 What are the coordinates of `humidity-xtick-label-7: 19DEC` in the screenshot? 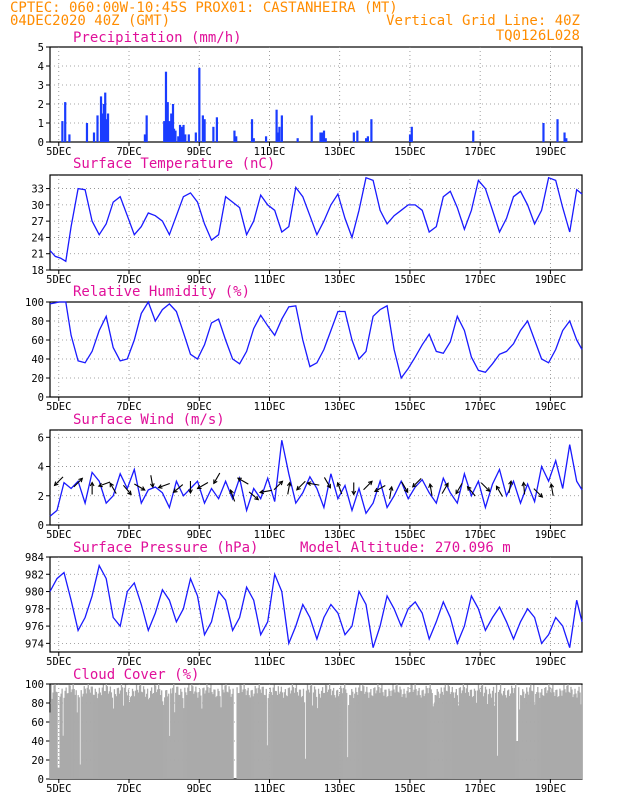 It's located at (551, 407).